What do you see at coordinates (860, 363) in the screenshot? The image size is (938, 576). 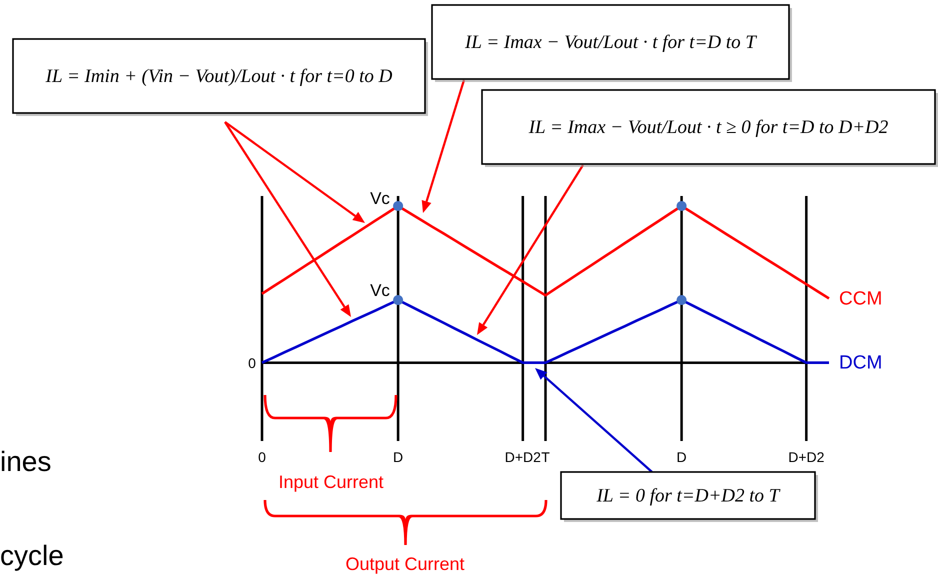 I see `series-label: DCM` at bounding box center [860, 363].